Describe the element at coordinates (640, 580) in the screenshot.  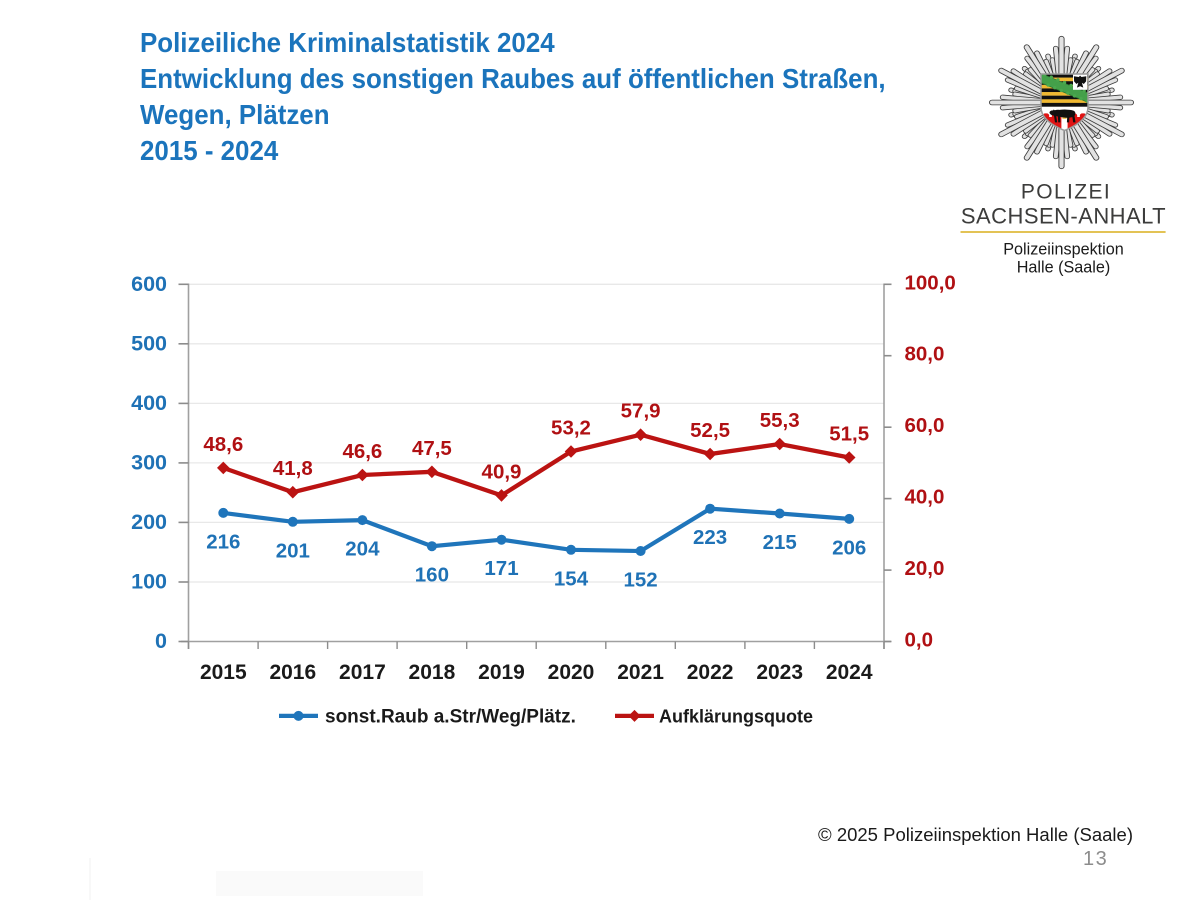
I see `svg-text: 152` at that location.